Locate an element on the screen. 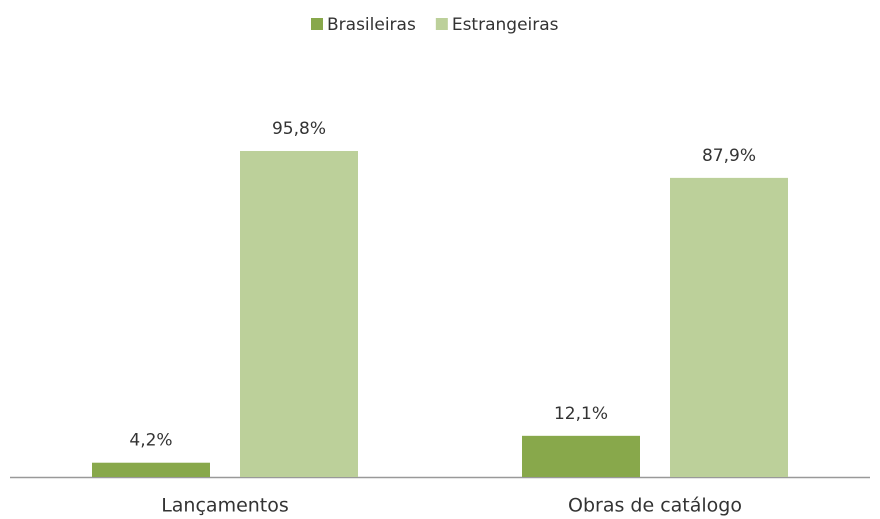 Image resolution: width=880 pixels, height=519 pixels. value-label: 4,2% is located at coordinates (150, 441).